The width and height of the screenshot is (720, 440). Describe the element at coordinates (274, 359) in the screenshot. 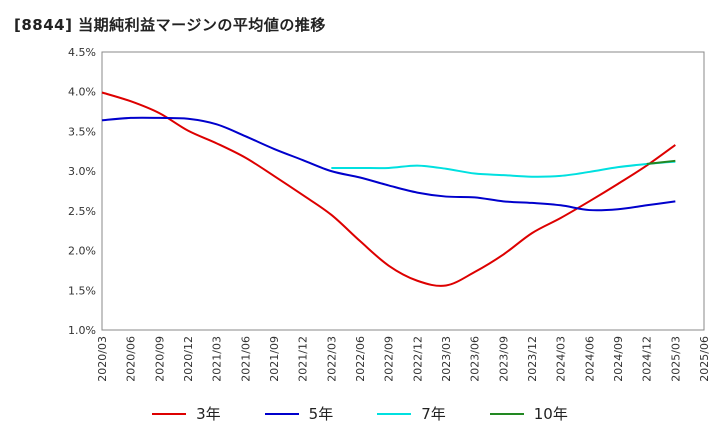

I see `x-tick-label: 2021/09` at that location.